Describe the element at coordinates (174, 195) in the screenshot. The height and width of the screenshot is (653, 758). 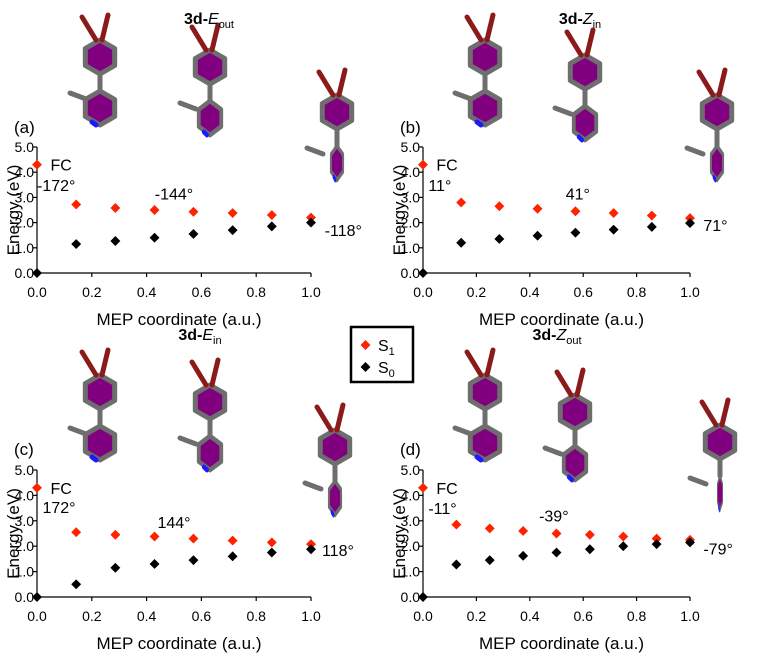
I see `annotation-label: -144°` at that location.